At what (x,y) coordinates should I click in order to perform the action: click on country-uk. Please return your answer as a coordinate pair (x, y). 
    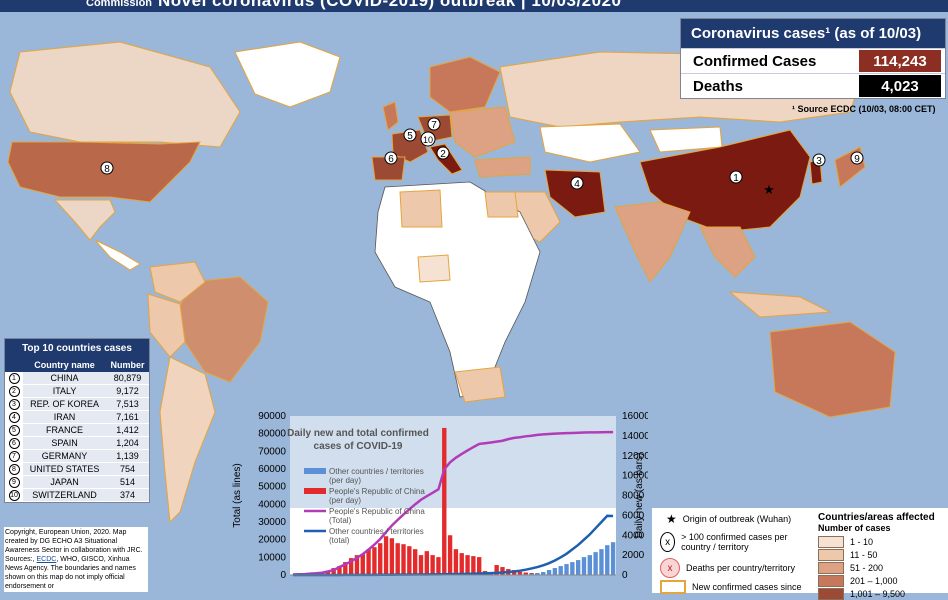
    Looking at the image, I should click on (390, 116).